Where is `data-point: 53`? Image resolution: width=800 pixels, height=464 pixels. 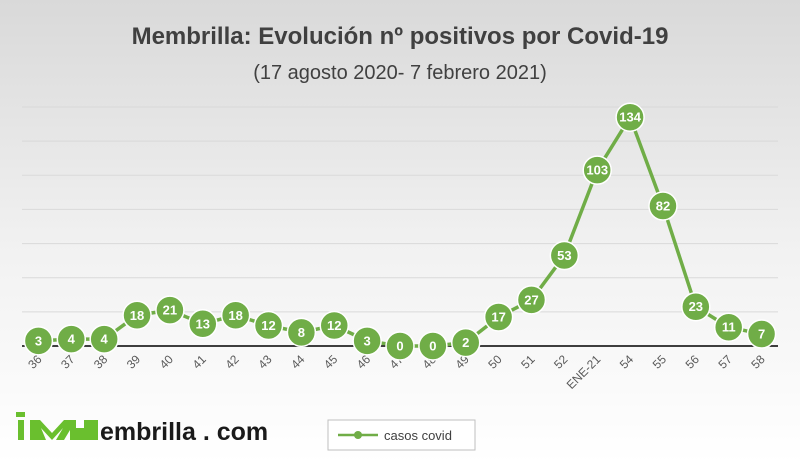 data-point: 53 is located at coordinates (564, 255).